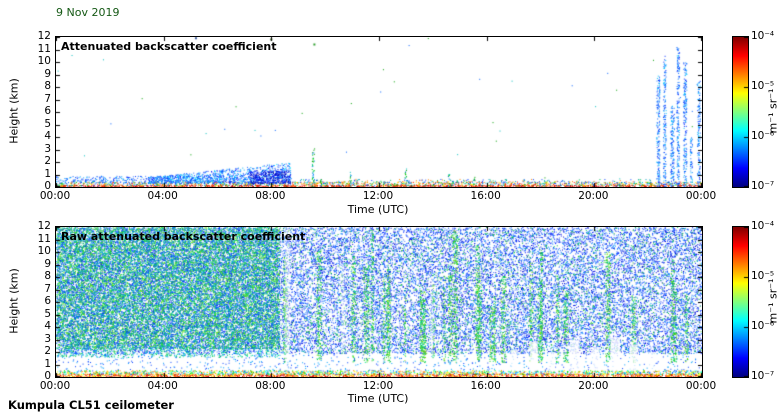 This screenshot has width=780, height=420. I want to click on bottom-y-axis-label: Height (km), so click(14, 301).